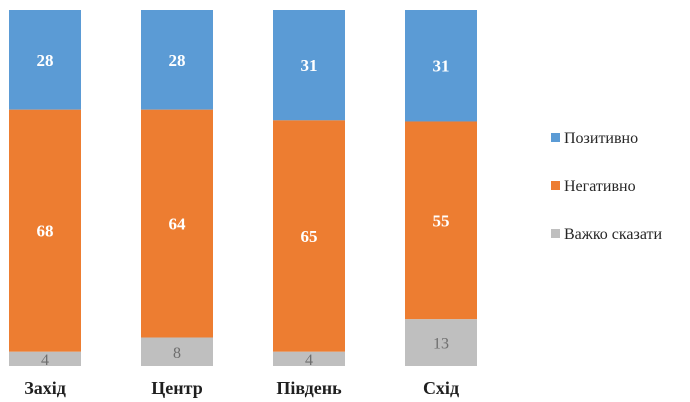 This screenshot has height=402, width=690. Describe the element at coordinates (600, 186) in the screenshot. I see `legend-label-2: Негативно` at that location.